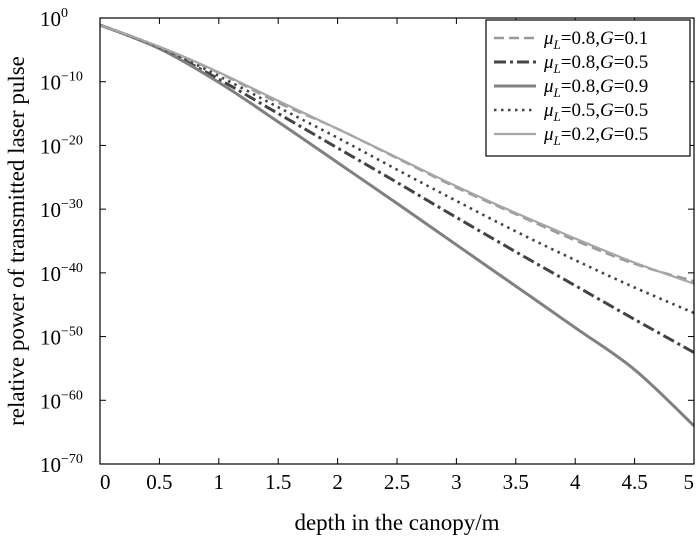 The image size is (700, 537). What do you see at coordinates (634, 482) in the screenshot?
I see `x-tick-label: 4.5` at bounding box center [634, 482].